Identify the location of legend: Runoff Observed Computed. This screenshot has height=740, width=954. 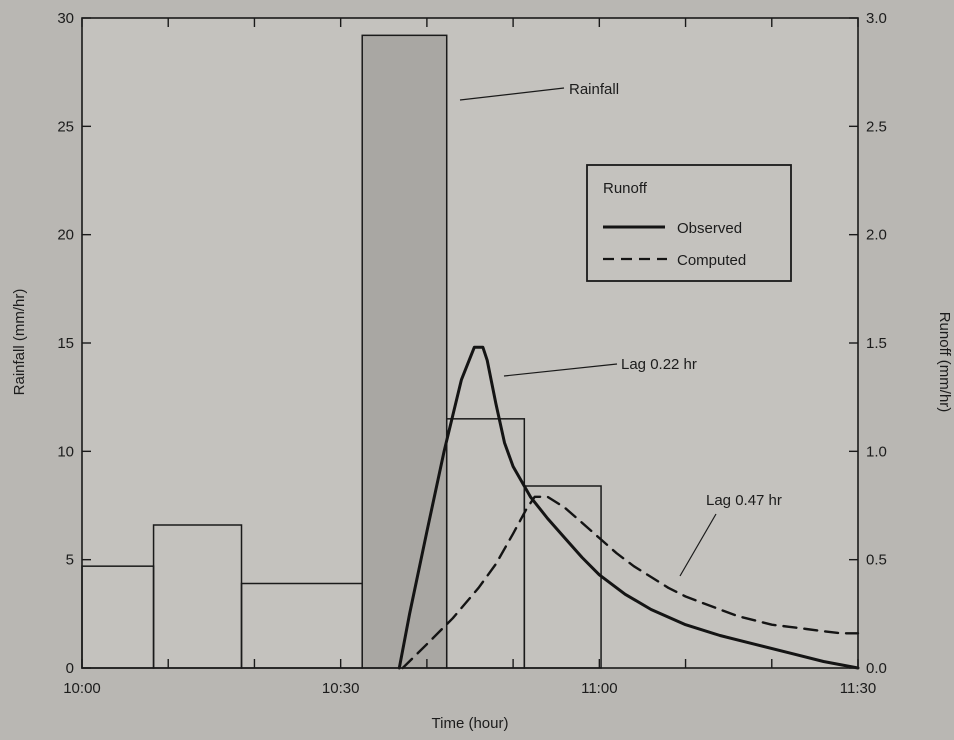
(689, 223).